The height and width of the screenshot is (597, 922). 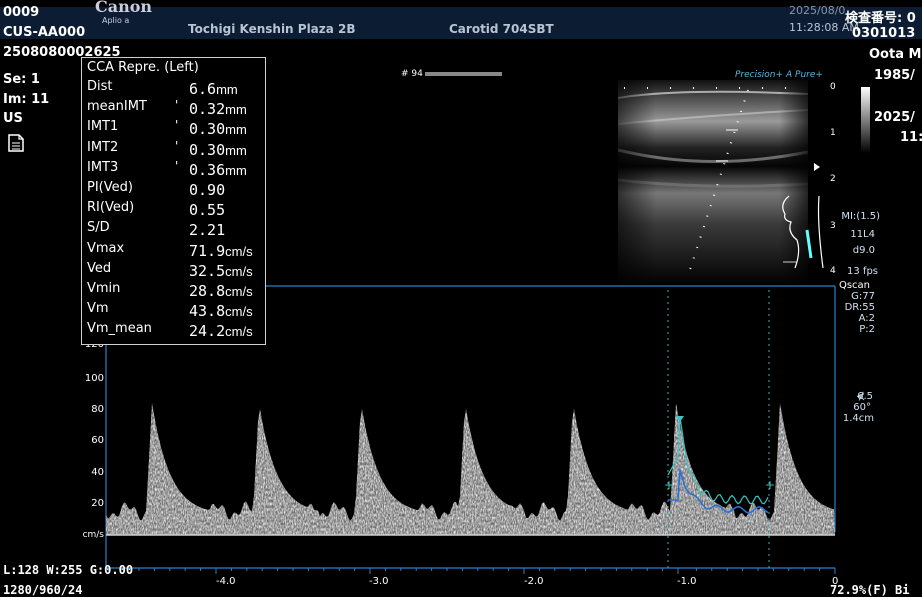 I want to click on y-axis: 120 100 80 60 40 20 cm/s, so click(x=88, y=440).